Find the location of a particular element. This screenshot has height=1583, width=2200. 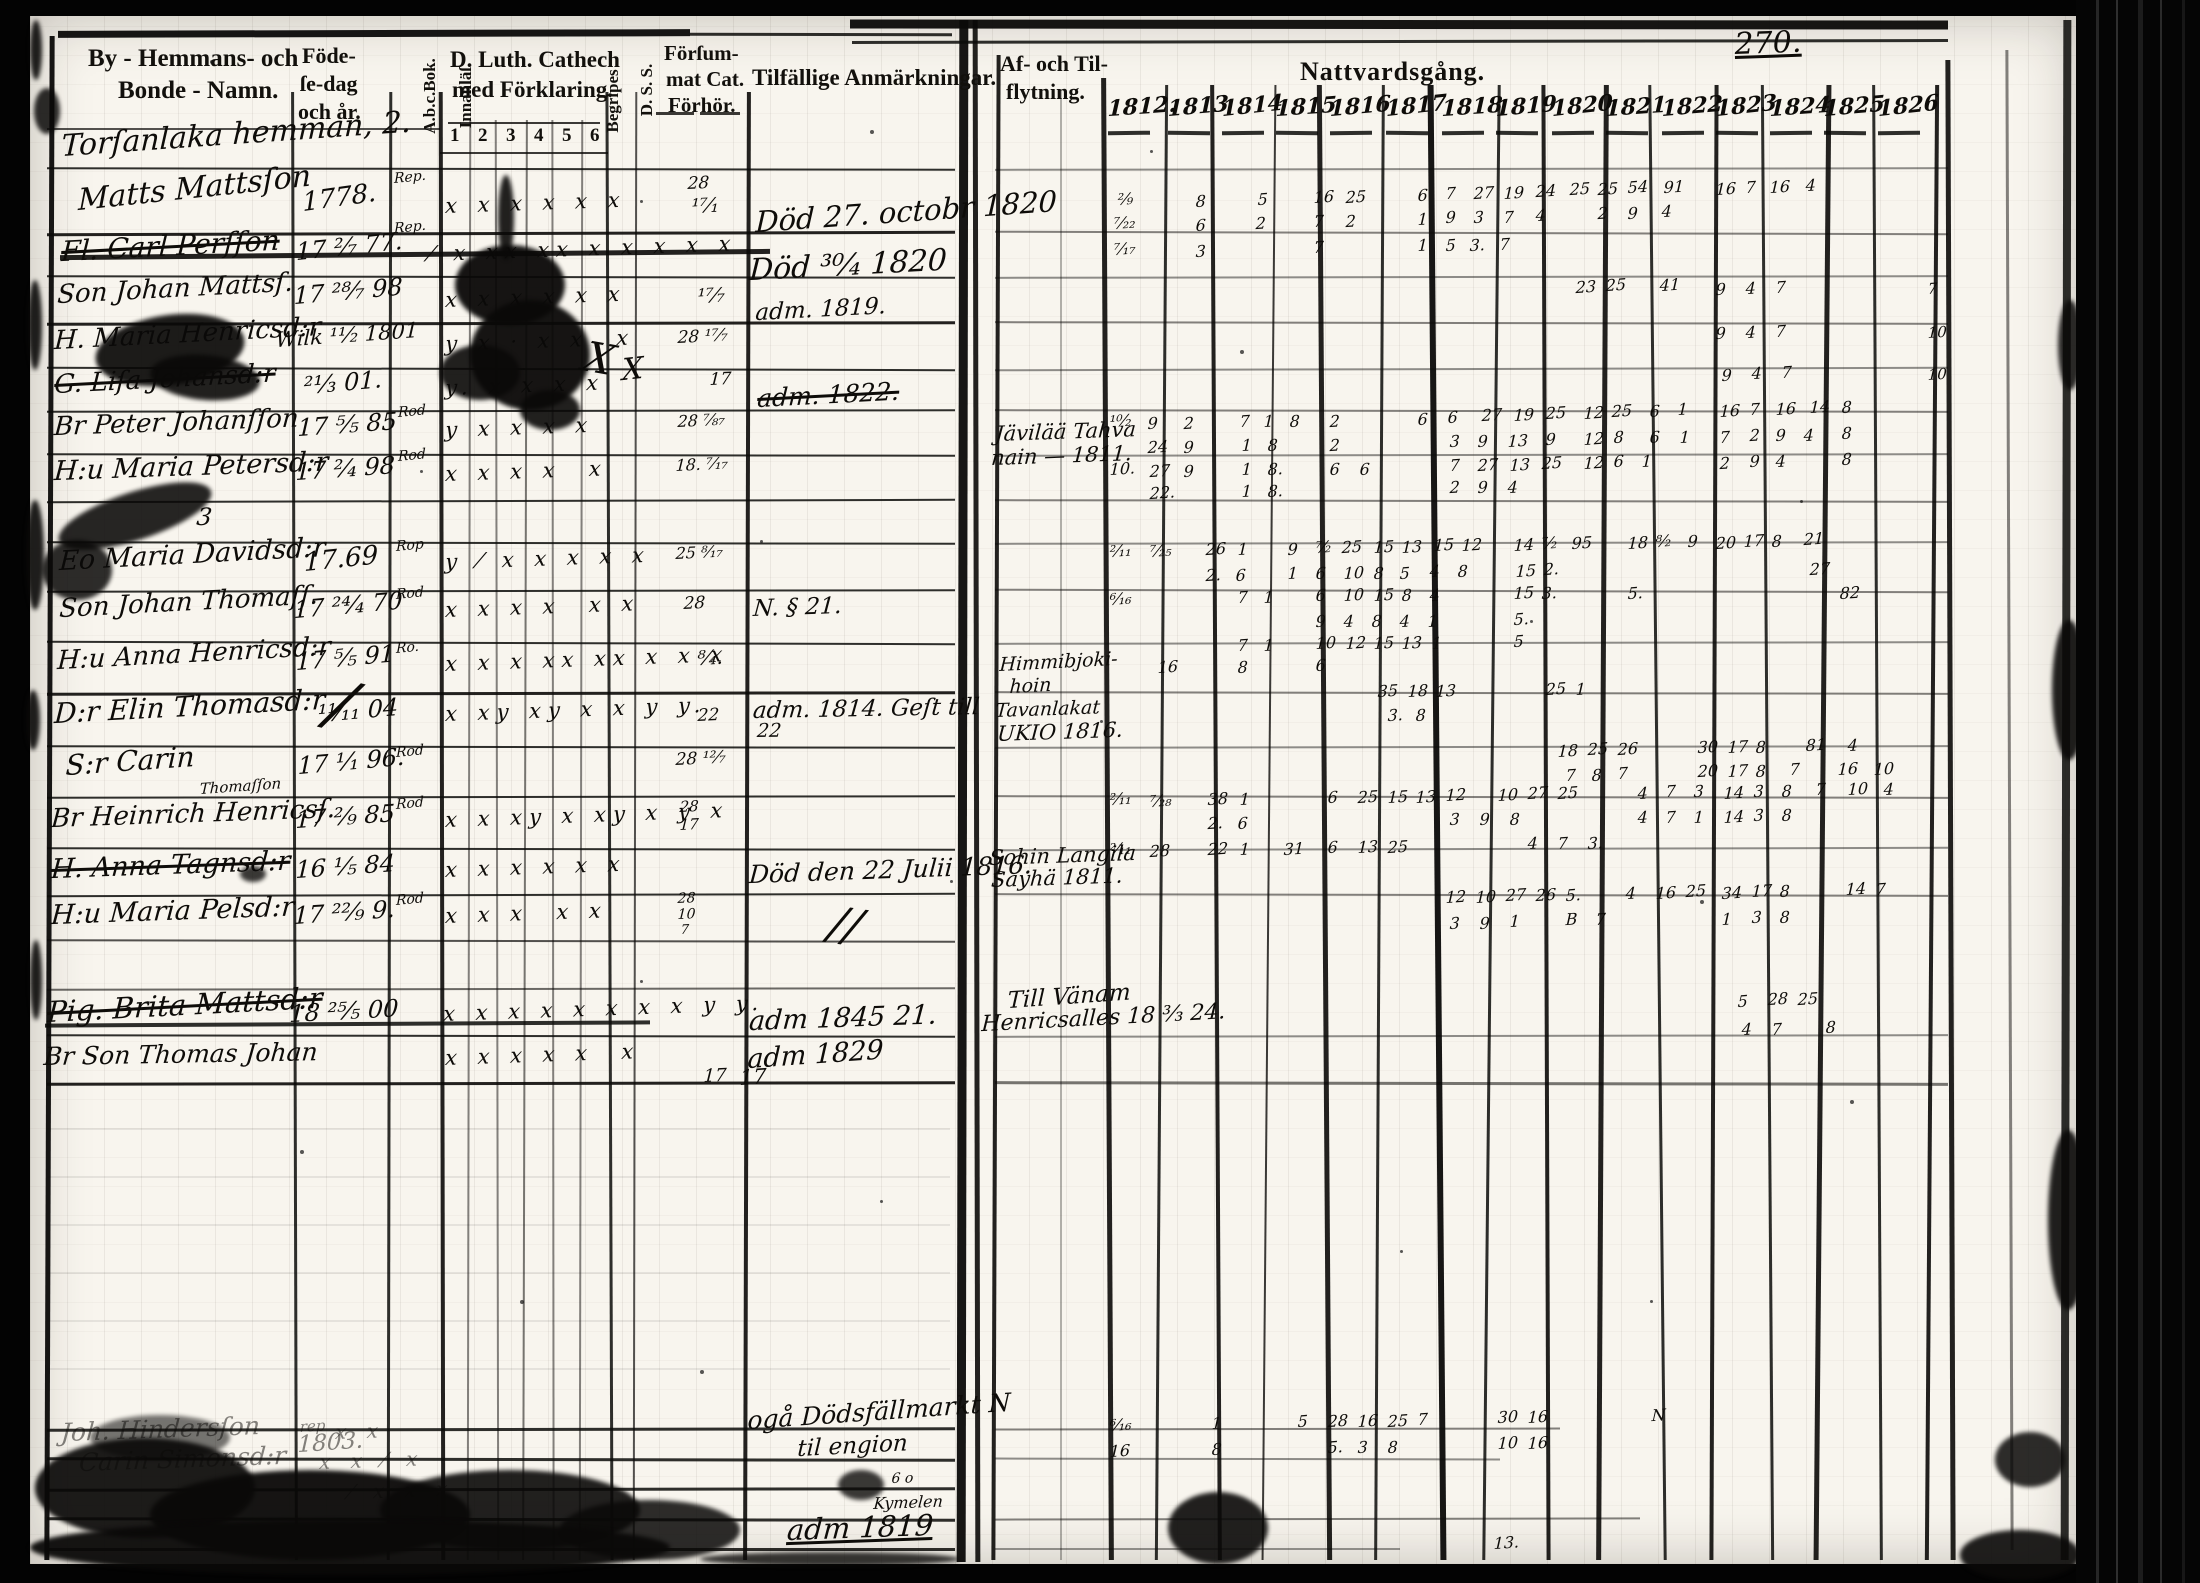

handwriting-entry: 30 is located at coordinates (1508, 1417).